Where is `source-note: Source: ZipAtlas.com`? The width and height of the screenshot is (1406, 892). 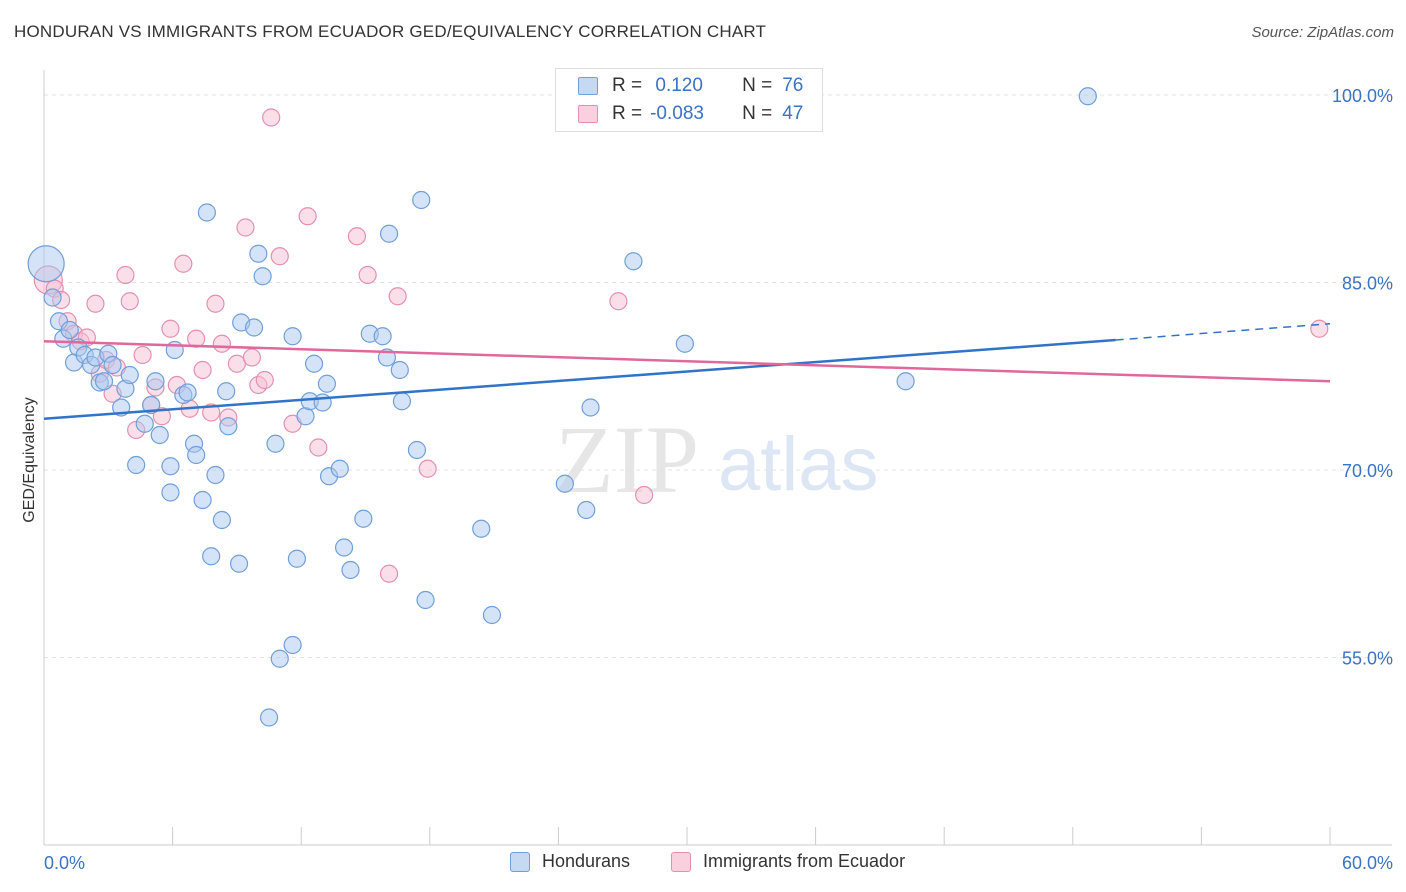 source-note: Source: ZipAtlas.com is located at coordinates (1322, 32).